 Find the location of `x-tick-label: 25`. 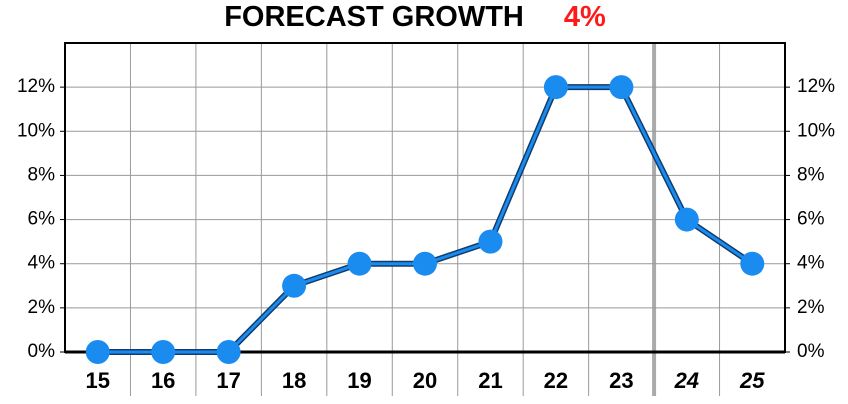

x-tick-label: 25 is located at coordinates (752, 380).